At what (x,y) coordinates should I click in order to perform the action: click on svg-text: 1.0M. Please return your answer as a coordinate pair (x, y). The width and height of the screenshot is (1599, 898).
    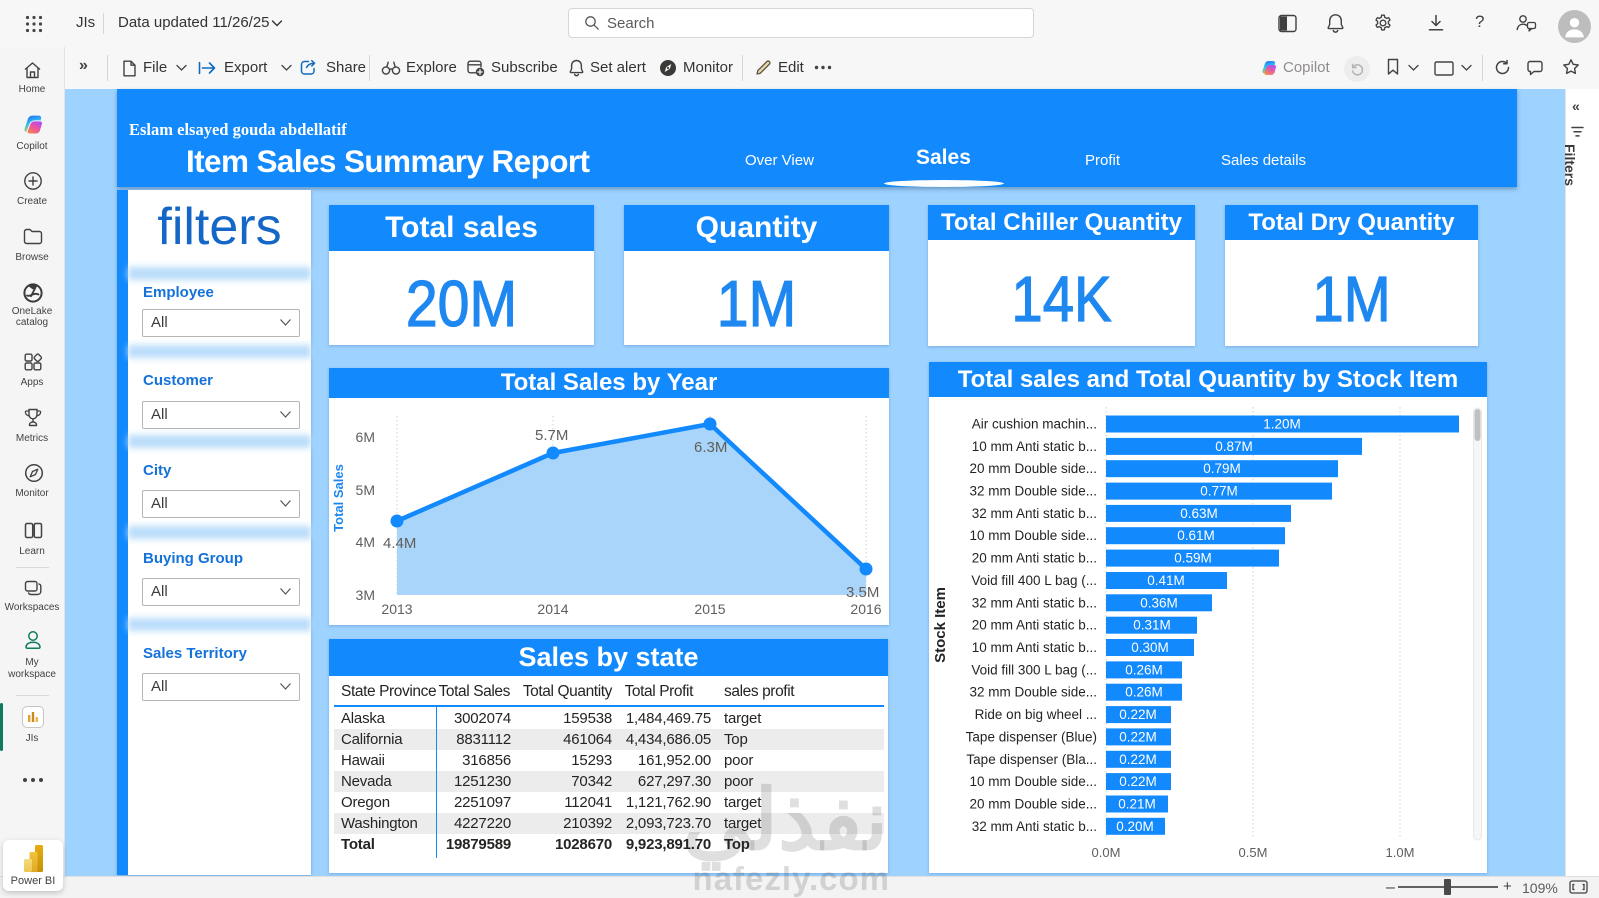
    Looking at the image, I should click on (1400, 852).